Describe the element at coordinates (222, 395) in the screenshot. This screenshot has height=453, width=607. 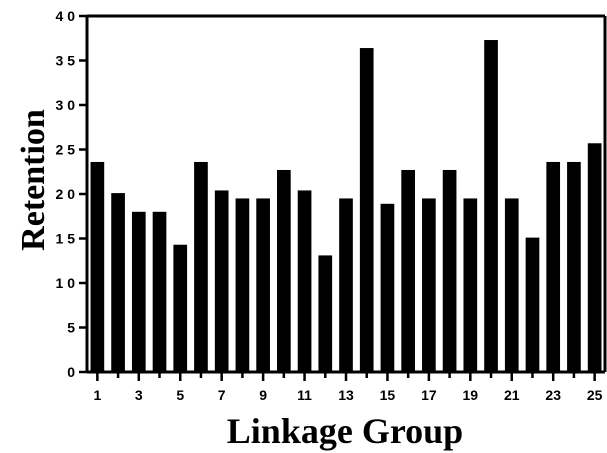
I see `x-tick-label-7: 7` at that location.